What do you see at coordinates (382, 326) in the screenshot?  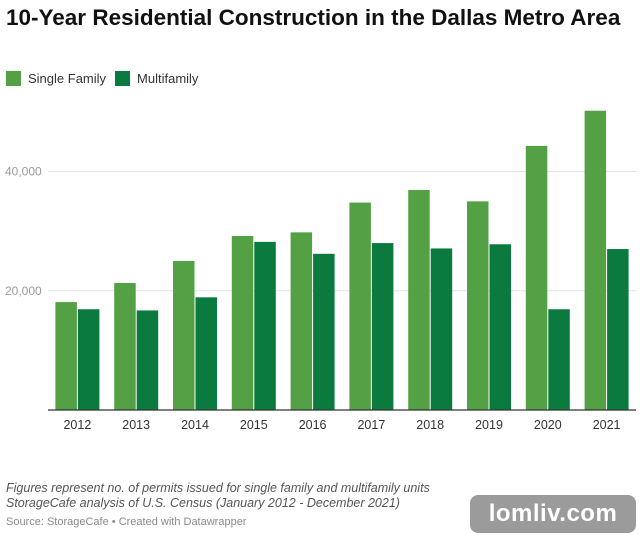 I see `bar-multifamily-2017` at bounding box center [382, 326].